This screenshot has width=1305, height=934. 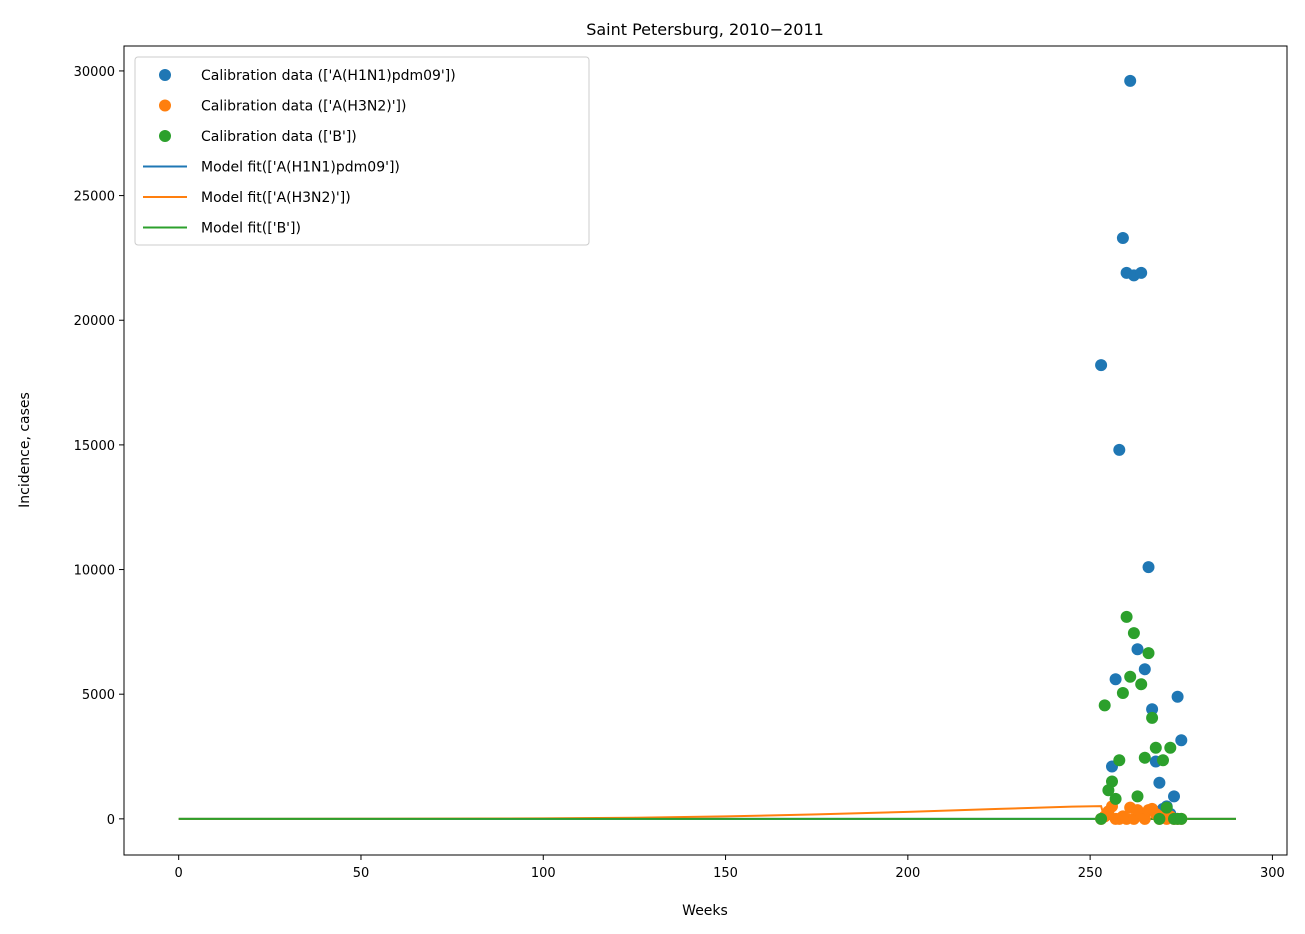 What do you see at coordinates (1272, 873) in the screenshot?
I see `x-tick-label: 300` at bounding box center [1272, 873].